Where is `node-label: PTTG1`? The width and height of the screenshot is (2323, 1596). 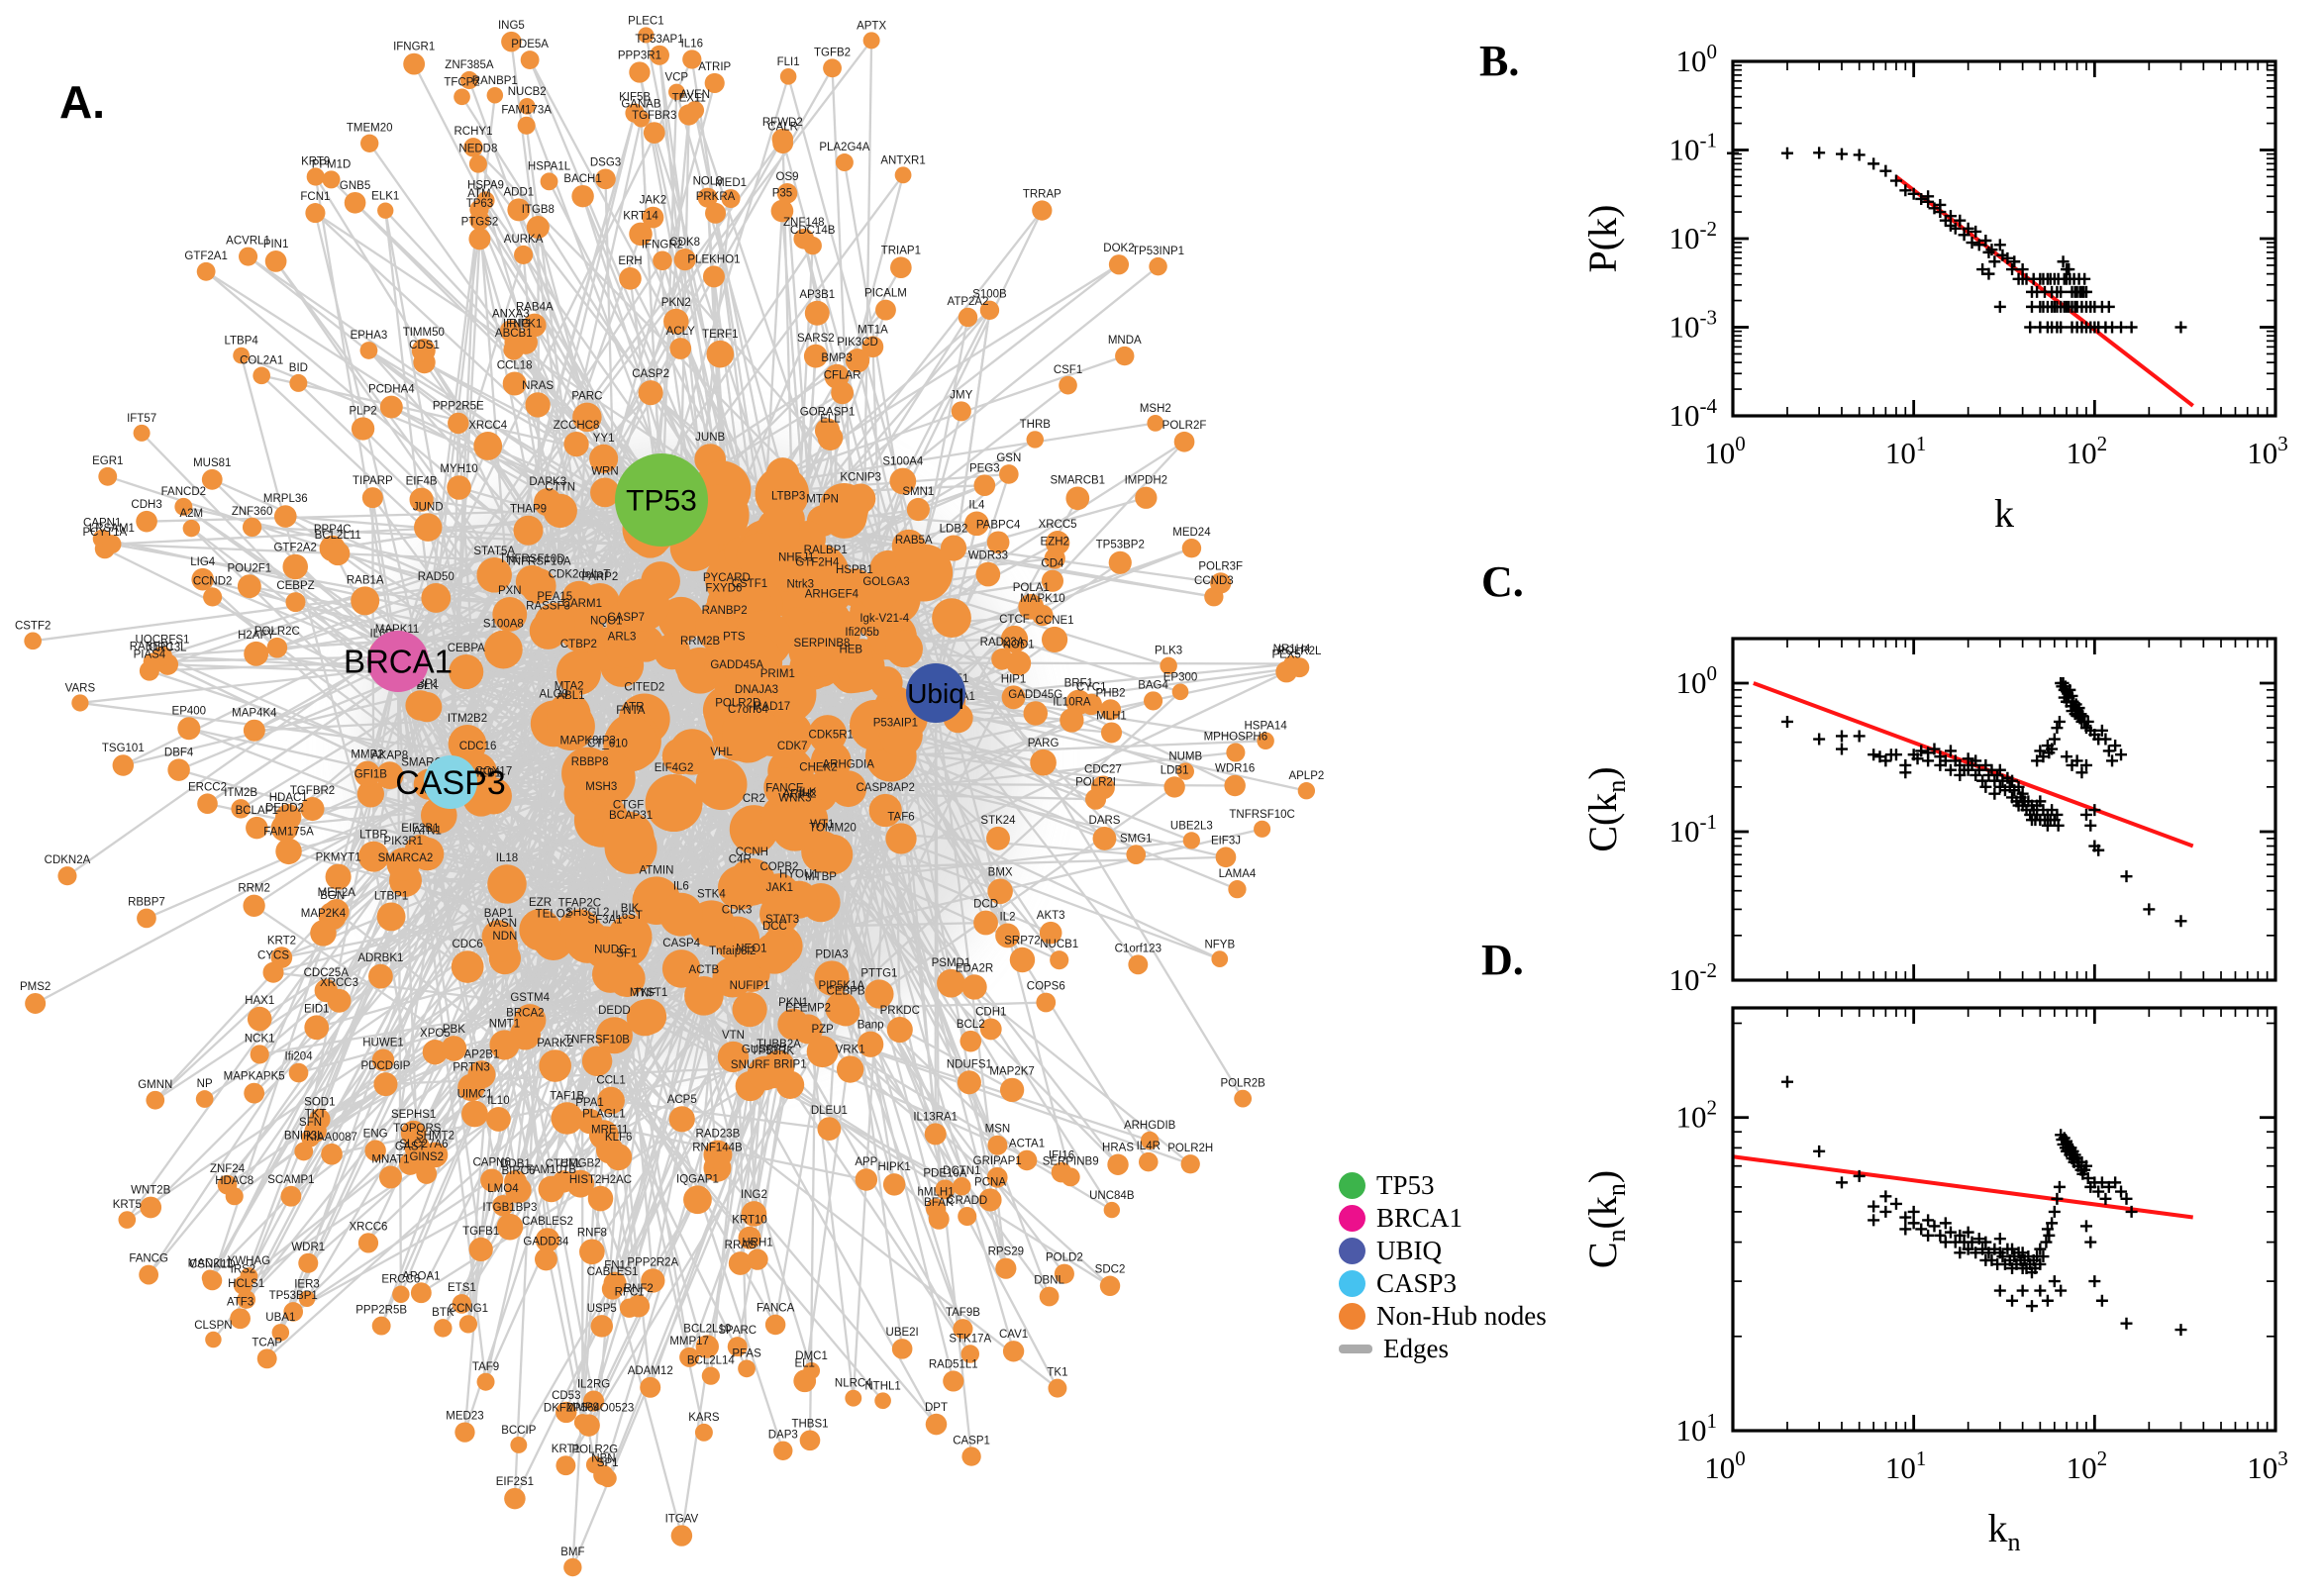
node-label: PTTG1 is located at coordinates (878, 973).